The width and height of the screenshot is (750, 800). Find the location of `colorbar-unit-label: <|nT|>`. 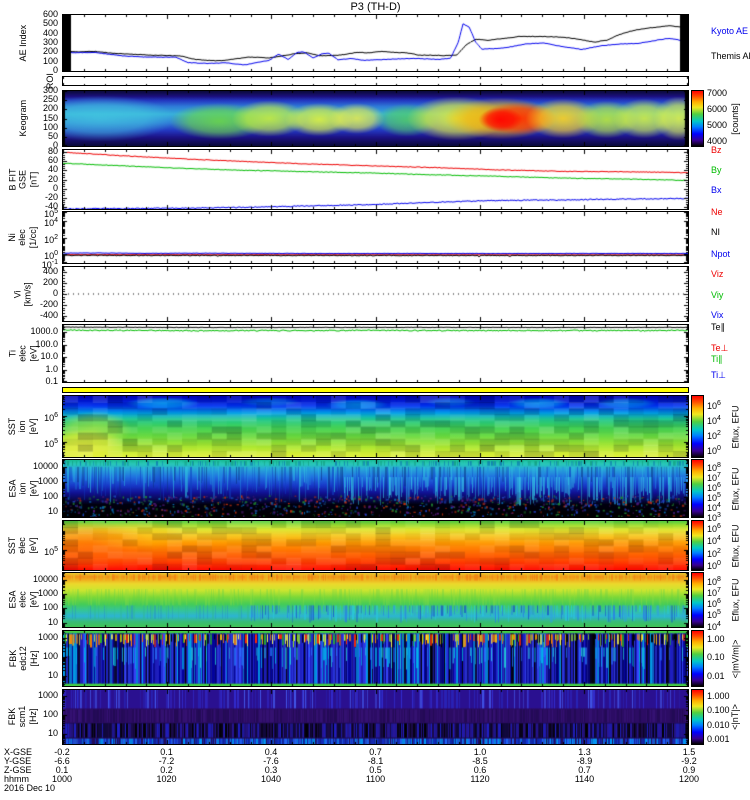

colorbar-unit-label: <|nT|> is located at coordinates (735, 717).